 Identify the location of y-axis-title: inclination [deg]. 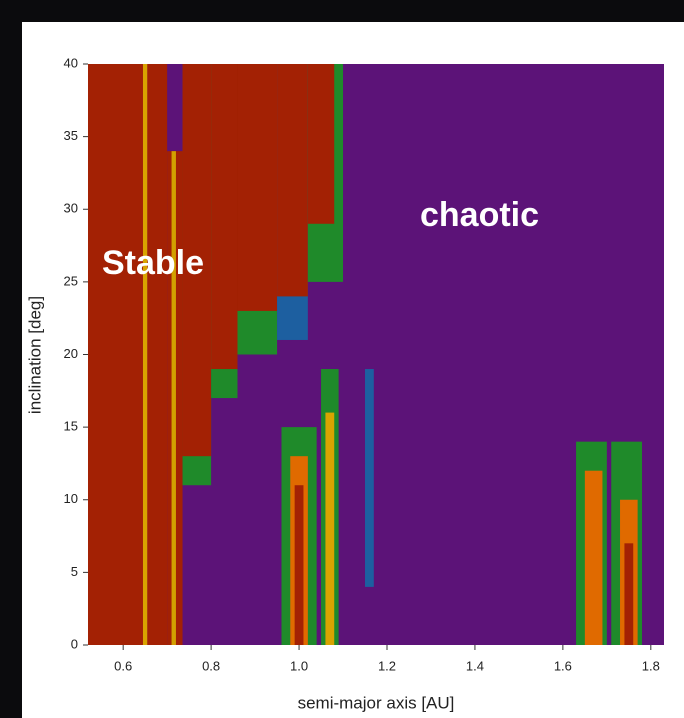
(34, 355).